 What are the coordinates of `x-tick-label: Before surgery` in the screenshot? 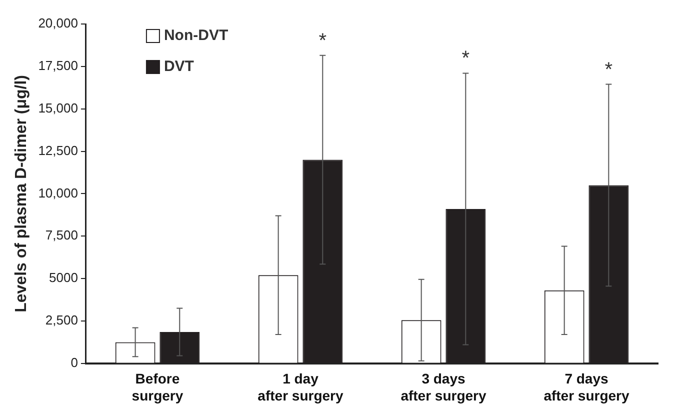 It's located at (158, 387).